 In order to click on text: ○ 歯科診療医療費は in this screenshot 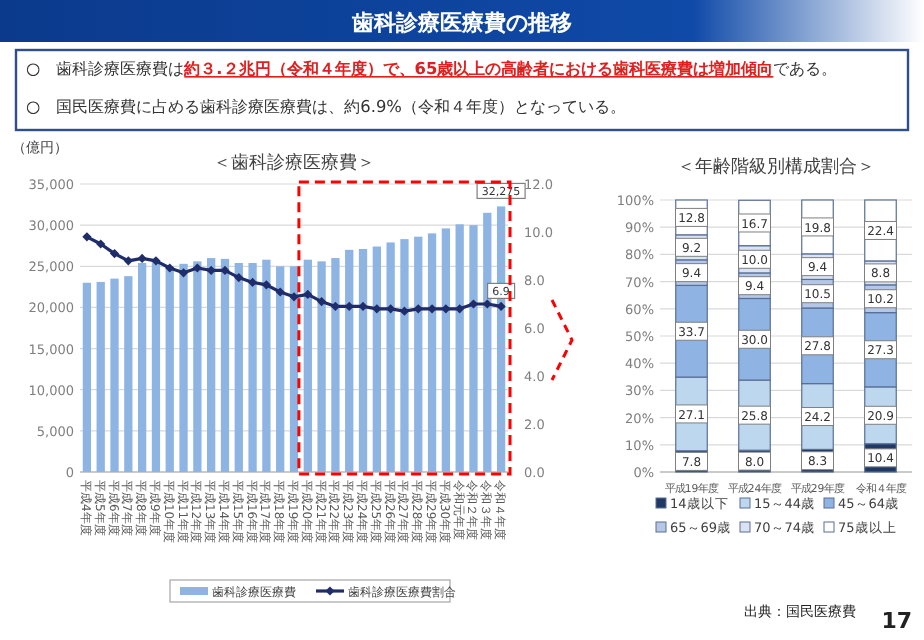, I will do `click(105, 68)`.